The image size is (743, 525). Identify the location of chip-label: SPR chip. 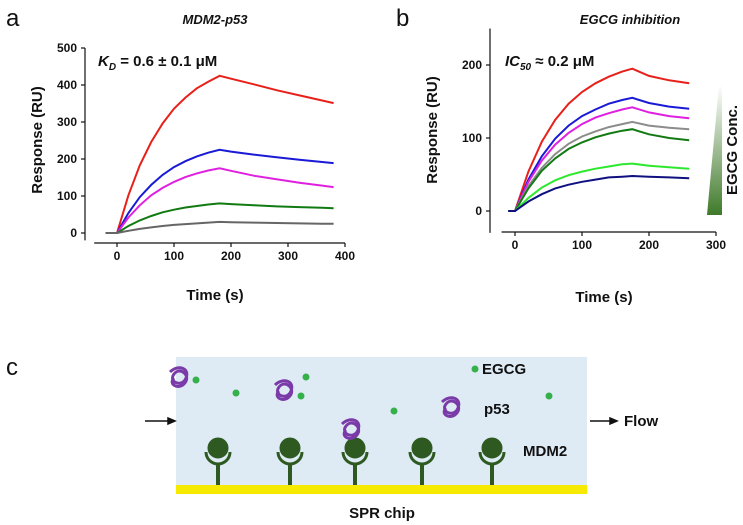
(382, 513).